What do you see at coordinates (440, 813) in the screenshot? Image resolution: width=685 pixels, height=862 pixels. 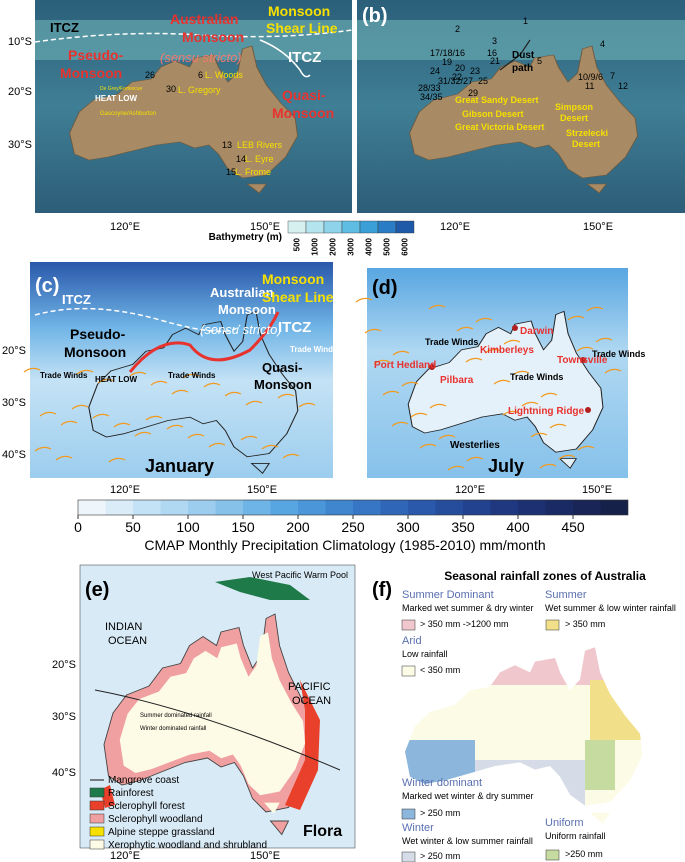 I see `map-label: > 250 mm` at bounding box center [440, 813].